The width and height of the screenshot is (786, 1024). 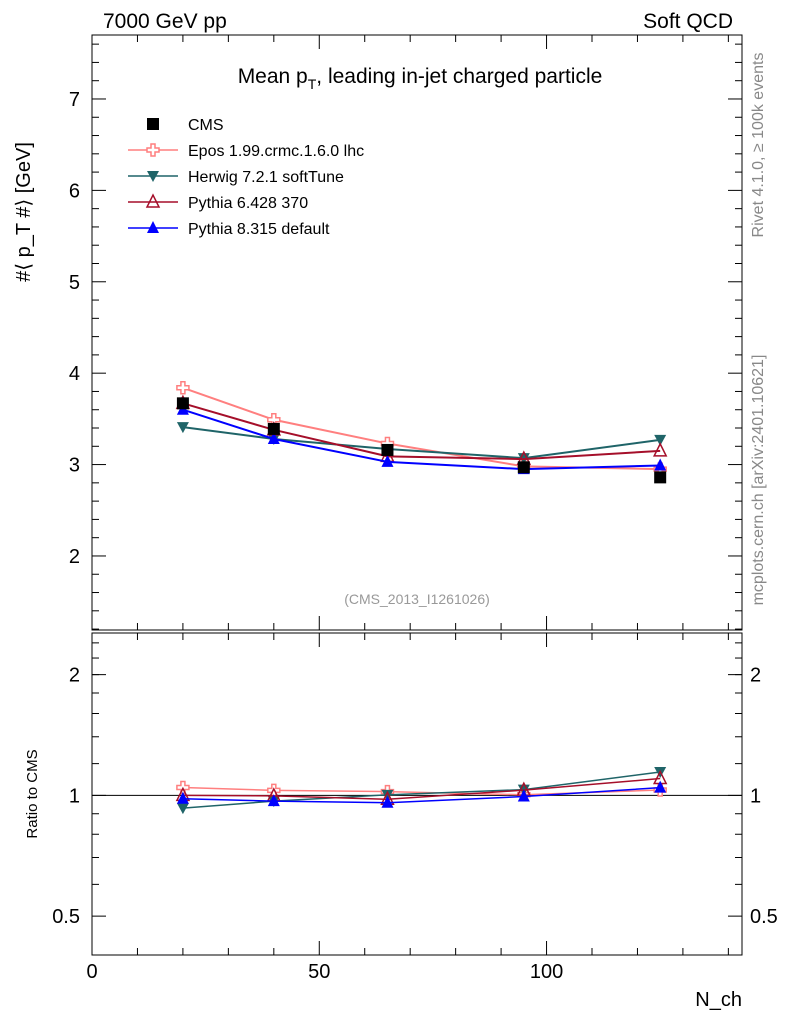 What do you see at coordinates (546, 972) in the screenshot?
I see `x-tick-label: 100` at bounding box center [546, 972].